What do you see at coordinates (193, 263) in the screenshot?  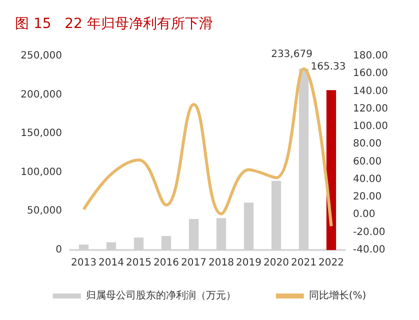 I see `x-tick-label: 2017` at bounding box center [193, 263].